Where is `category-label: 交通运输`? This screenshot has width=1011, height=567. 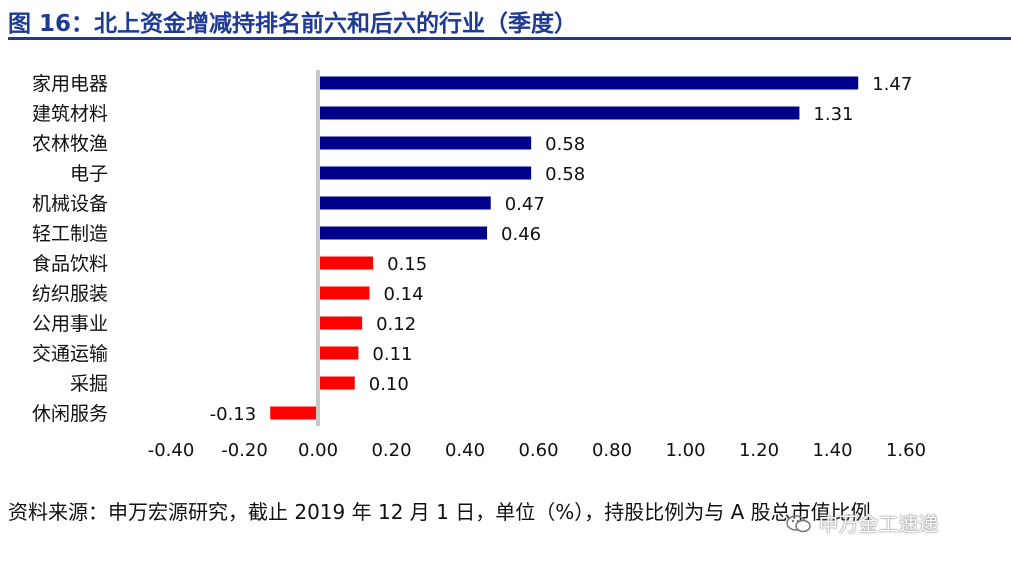
category-label: 交通运输 is located at coordinates (70, 354).